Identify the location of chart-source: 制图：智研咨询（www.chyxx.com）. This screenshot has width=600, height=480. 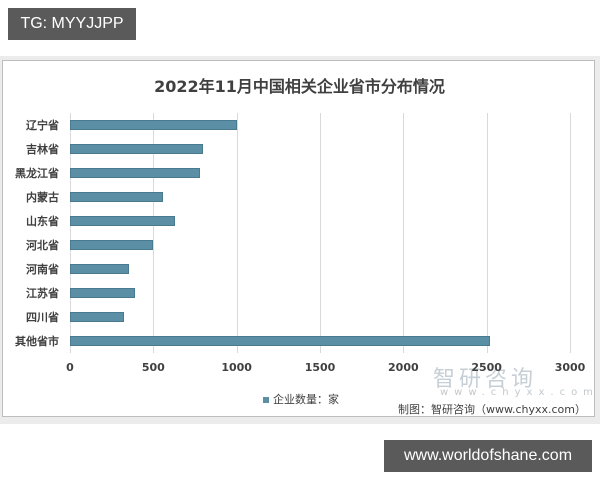
(491, 409).